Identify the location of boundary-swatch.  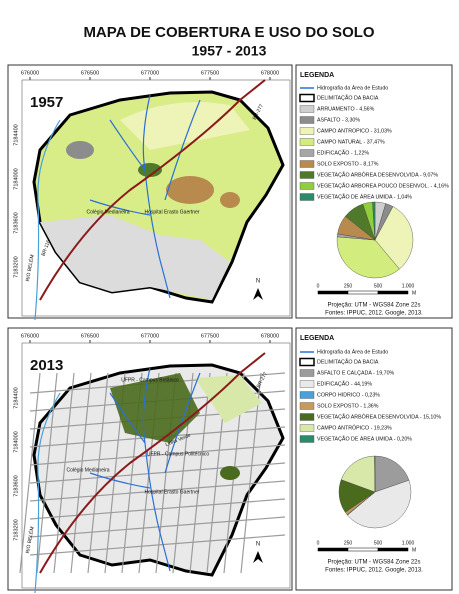
(307, 98).